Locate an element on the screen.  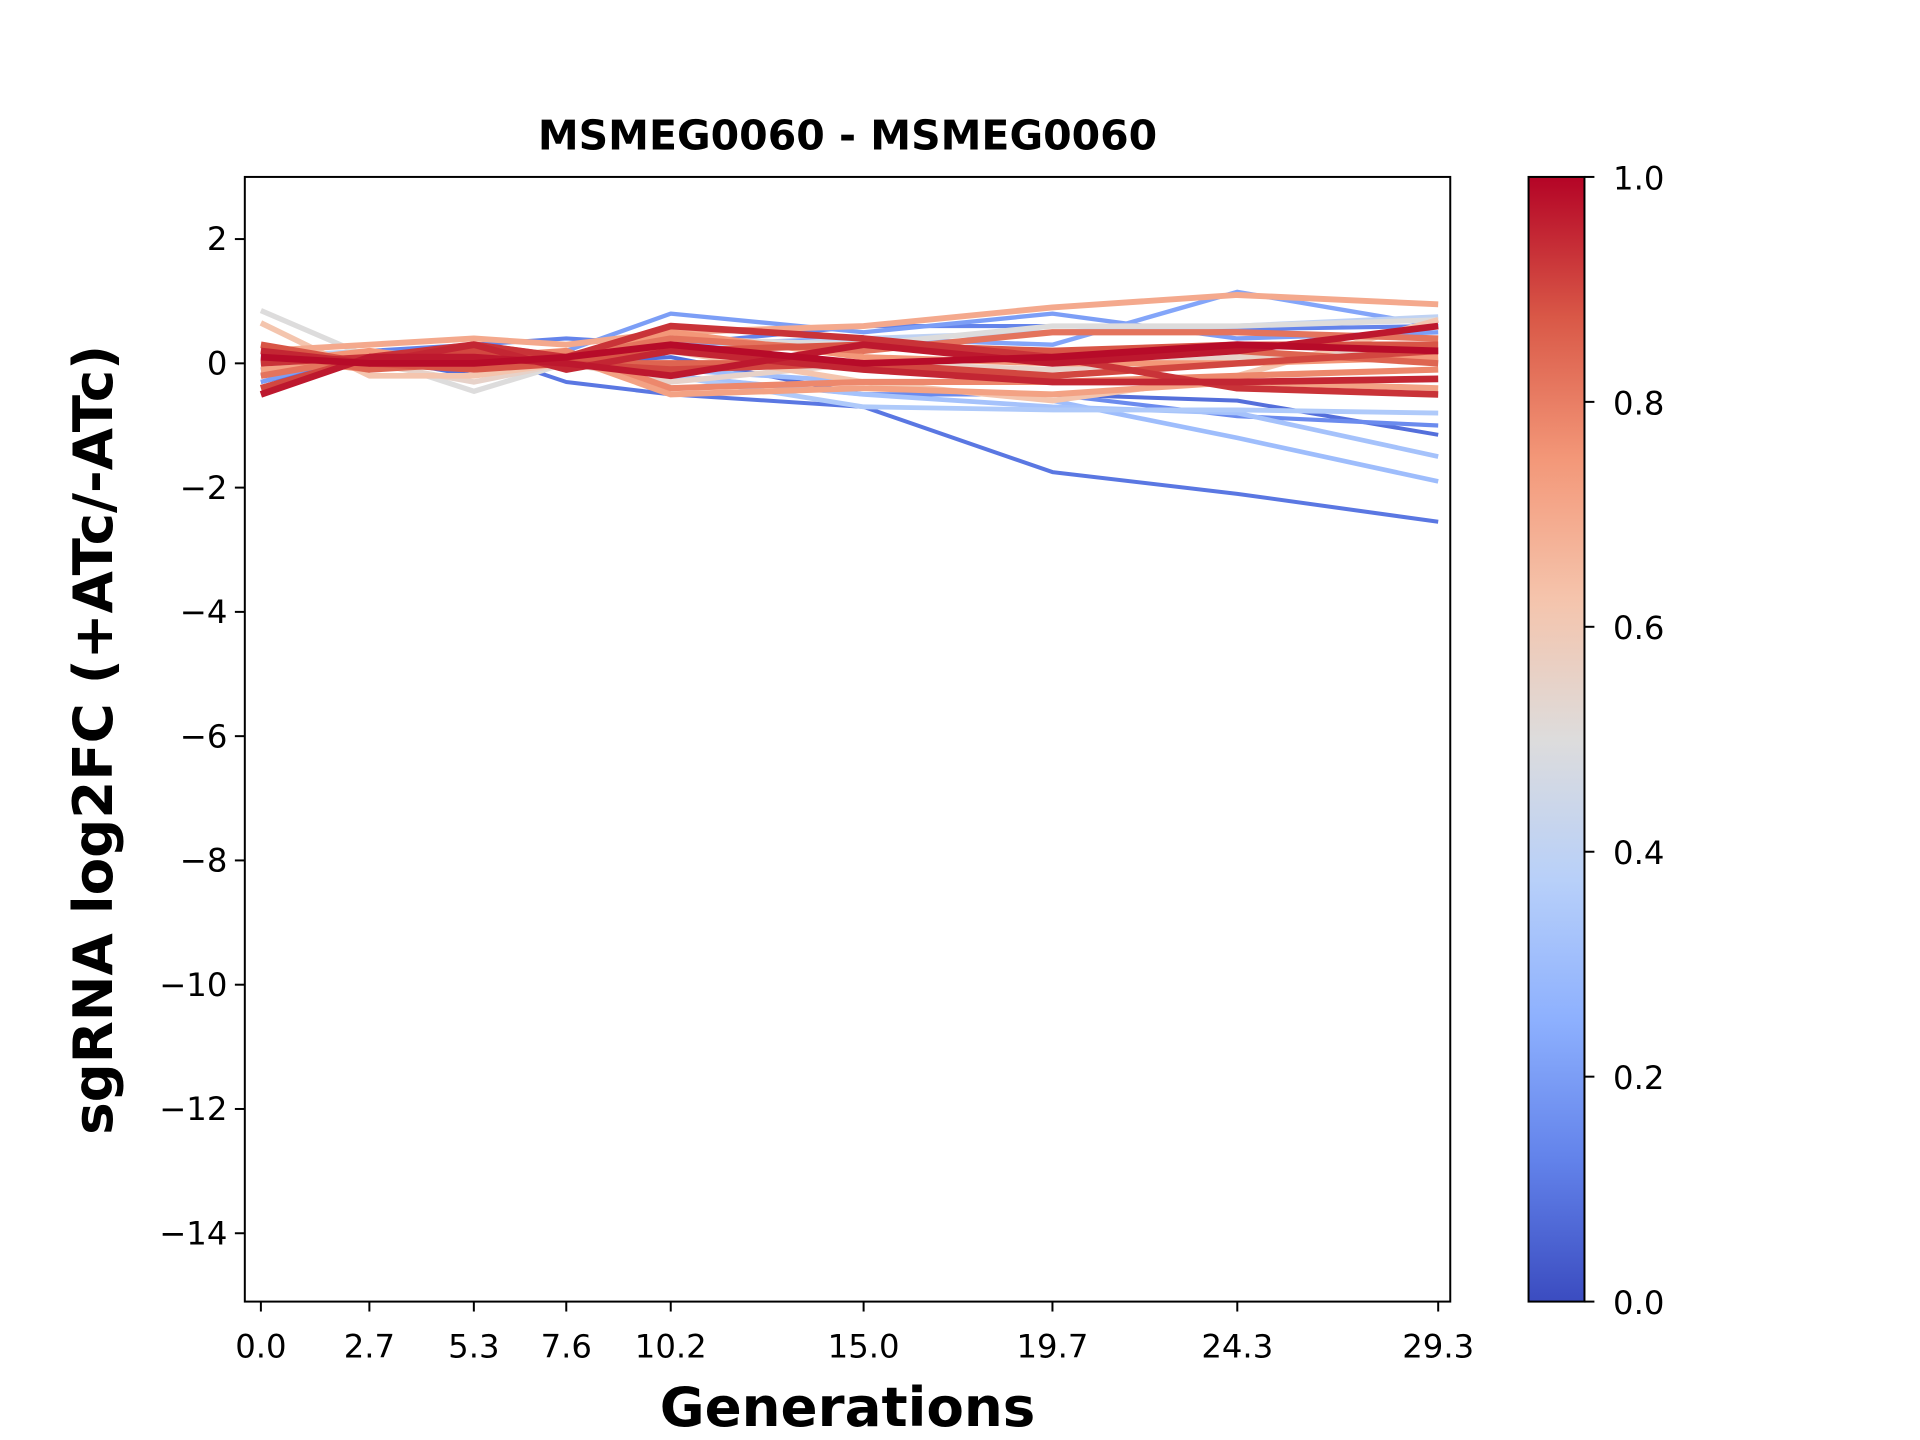
x-tick-label: 0.0 is located at coordinates (260, 1347).